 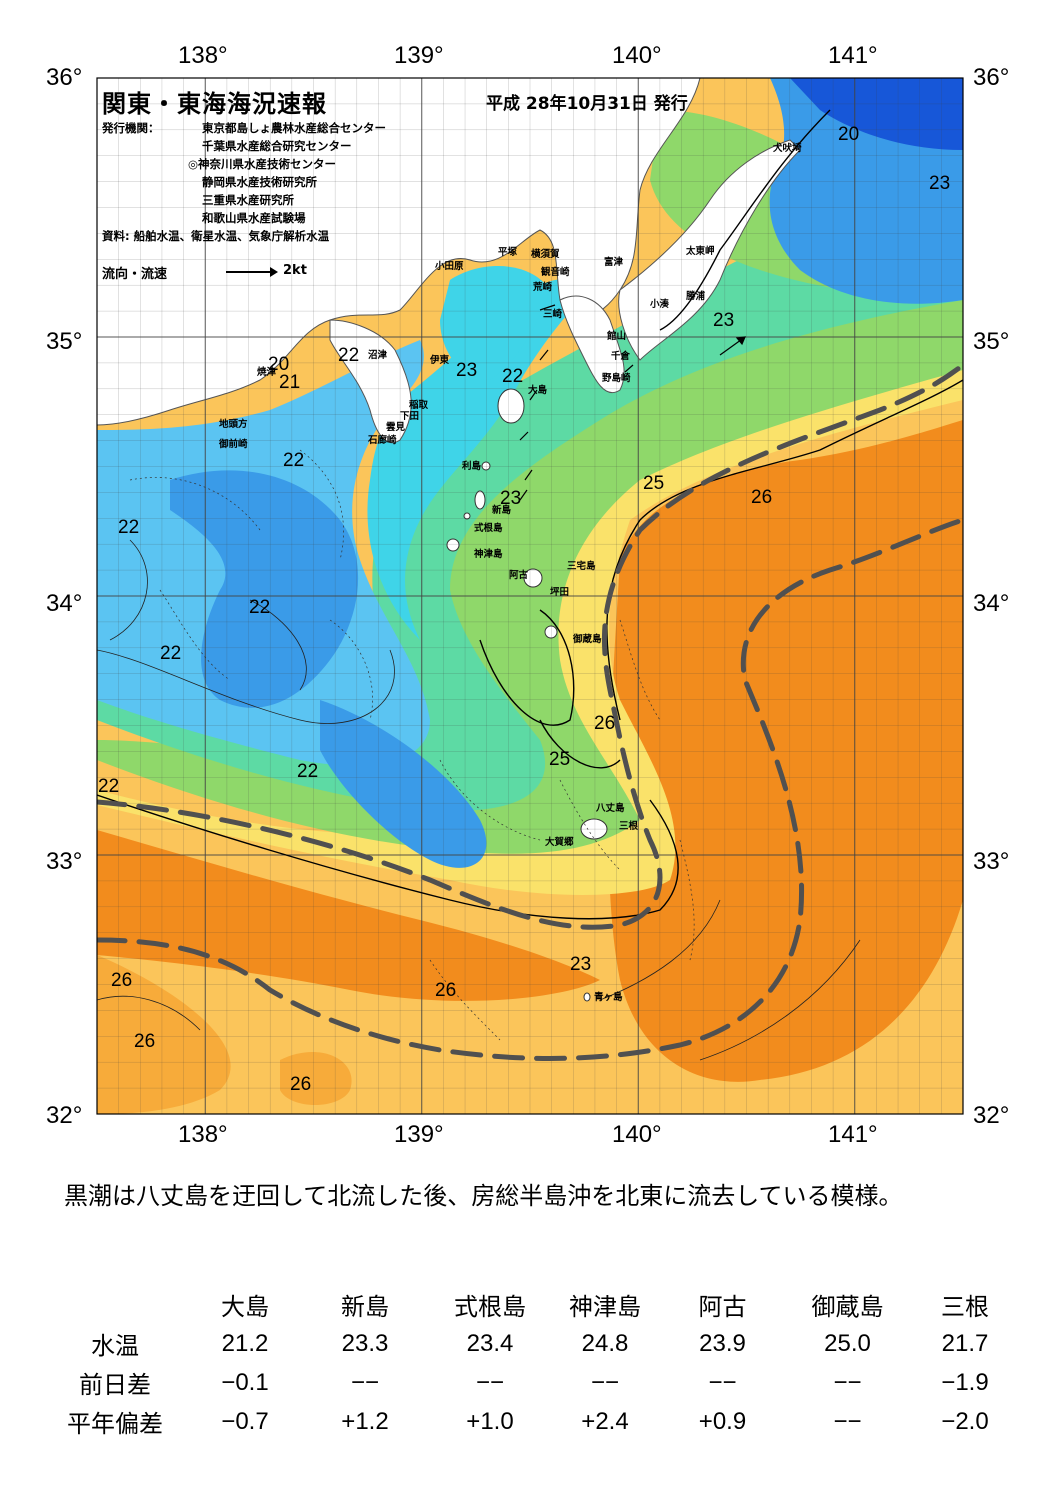 I want to click on issue-date: 平成 28年10月31日 発行, so click(x=587, y=104).